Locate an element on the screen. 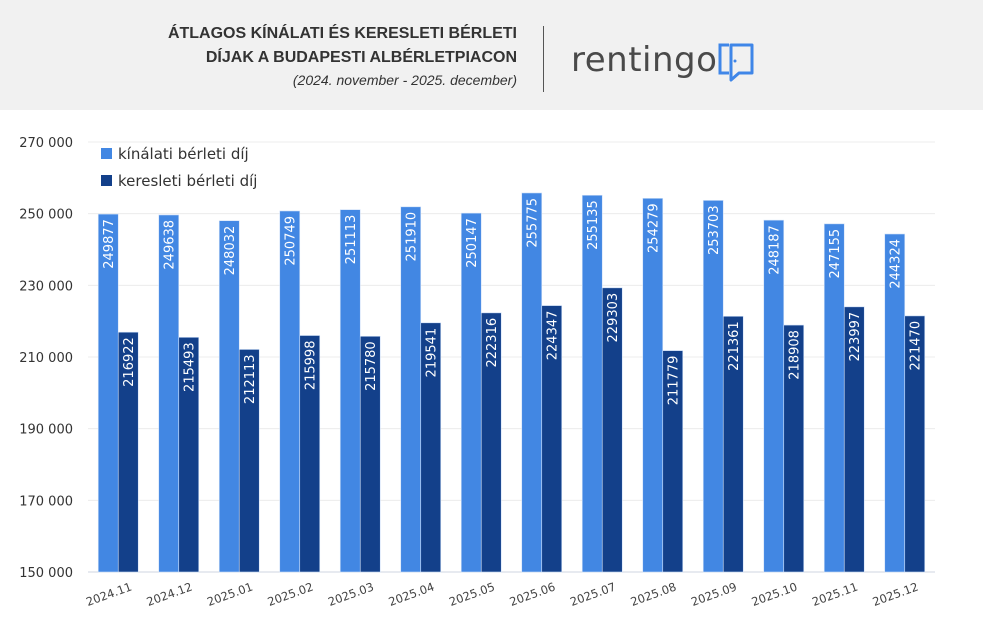 The width and height of the screenshot is (983, 644). x-tick-label: 2025.07 is located at coordinates (592, 594).